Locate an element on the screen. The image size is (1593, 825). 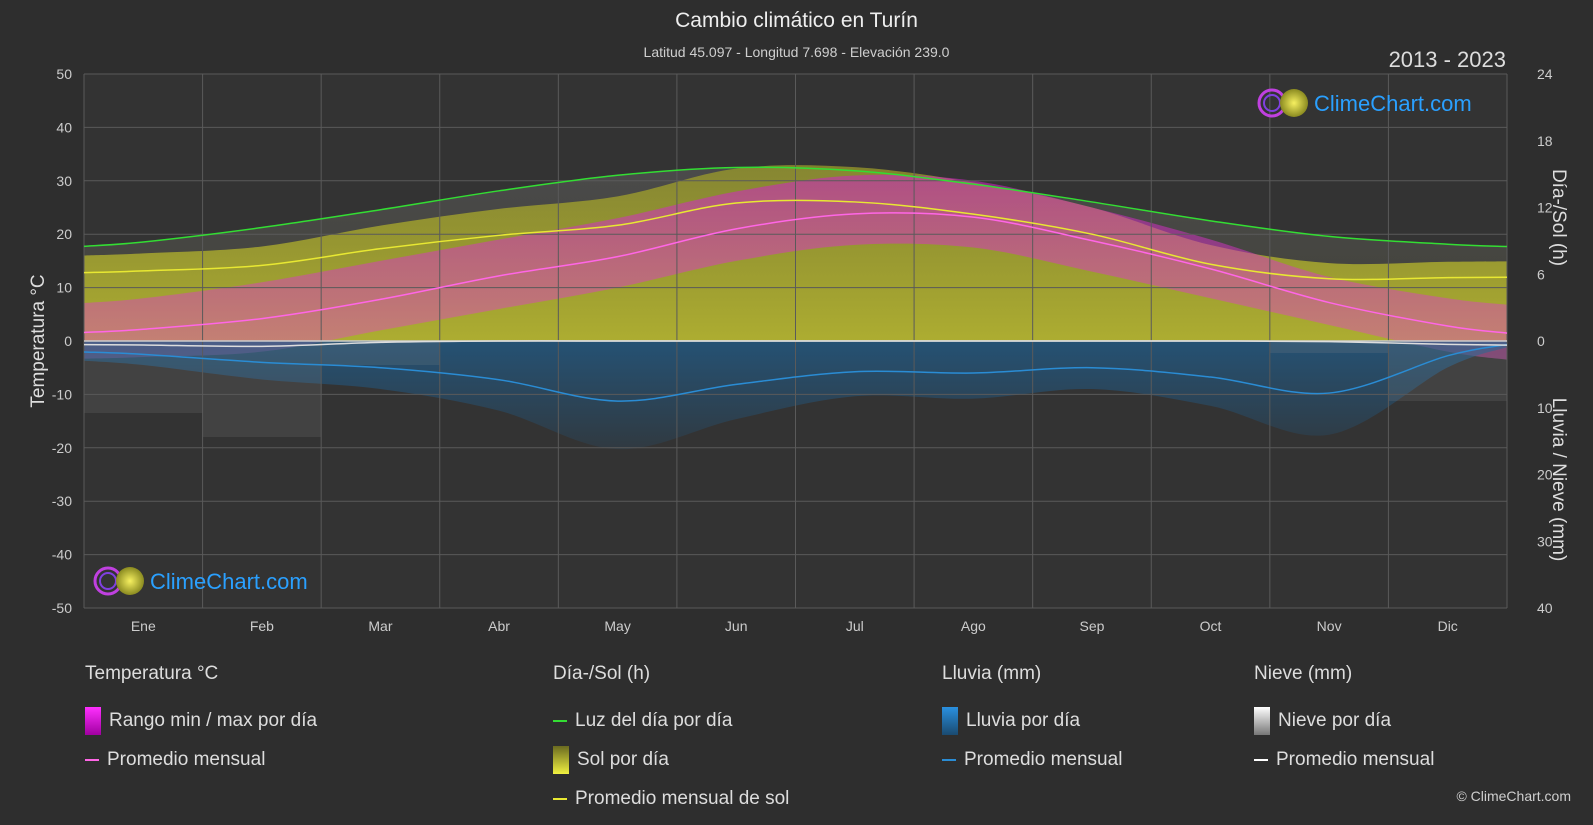
x-tick-month: May is located at coordinates (617, 626).